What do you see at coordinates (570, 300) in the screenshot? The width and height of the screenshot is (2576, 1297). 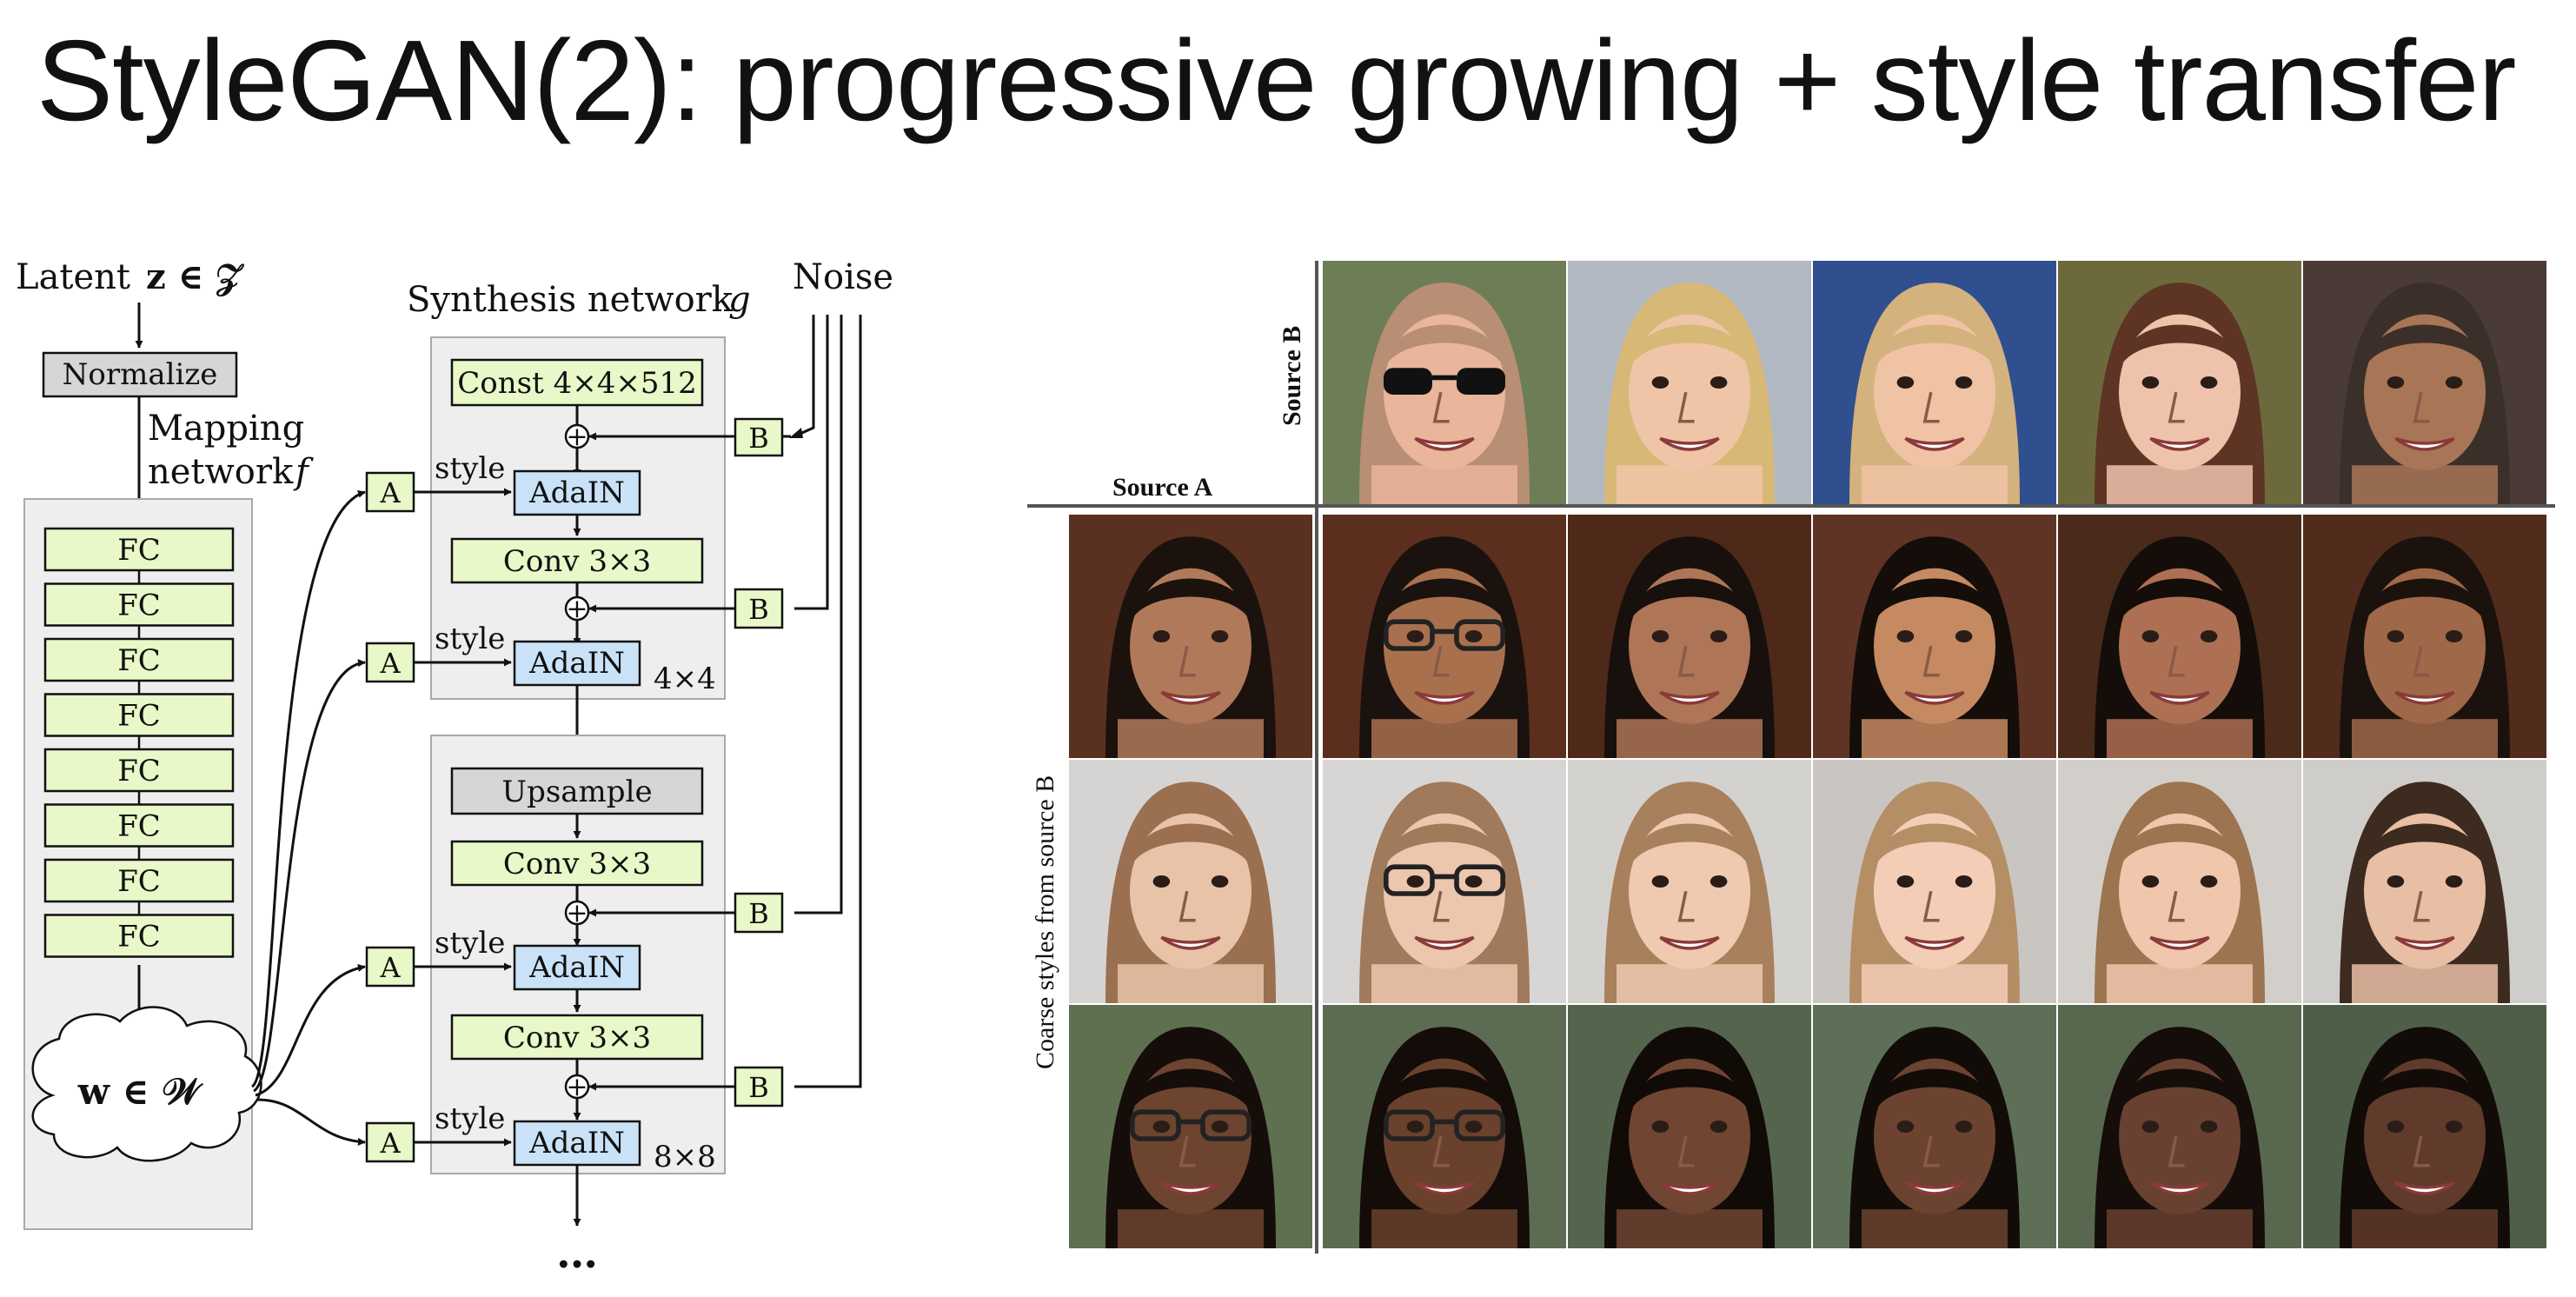 I see `synthesis-network-label: Synthesis network` at bounding box center [570, 300].